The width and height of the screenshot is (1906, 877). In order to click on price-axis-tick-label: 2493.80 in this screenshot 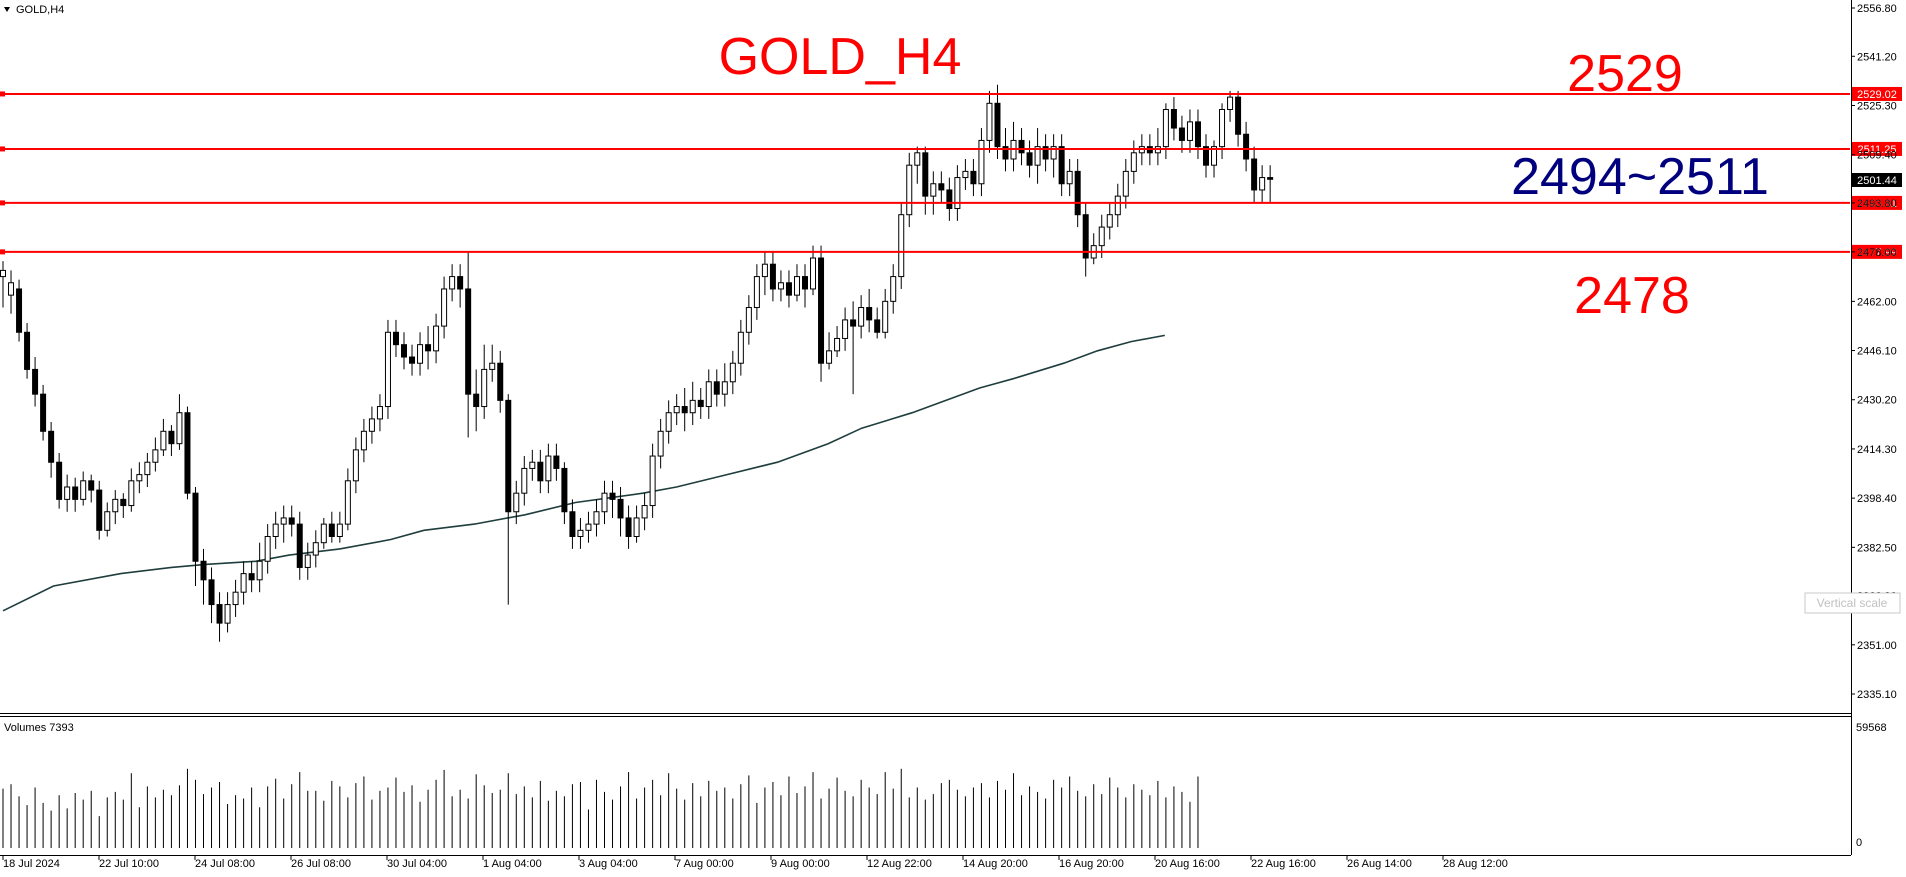, I will do `click(1877, 204)`.